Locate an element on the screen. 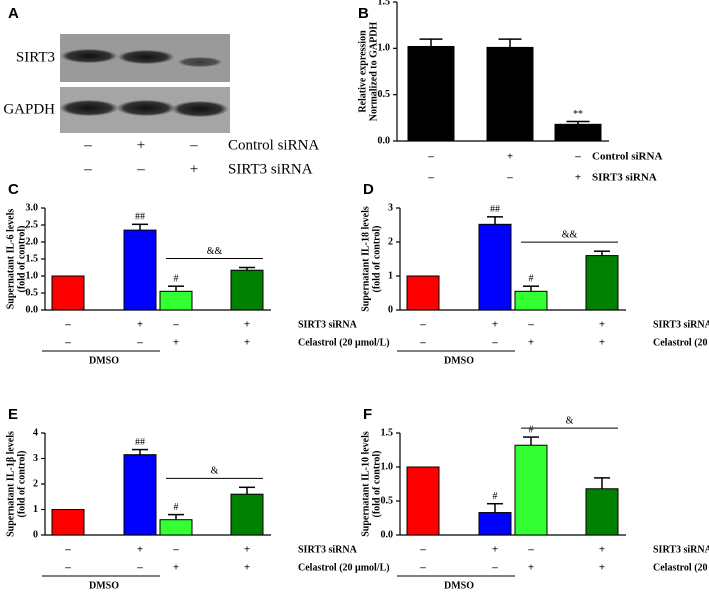  y-axis-label: Normalized to GAPDH is located at coordinates (373, 72).